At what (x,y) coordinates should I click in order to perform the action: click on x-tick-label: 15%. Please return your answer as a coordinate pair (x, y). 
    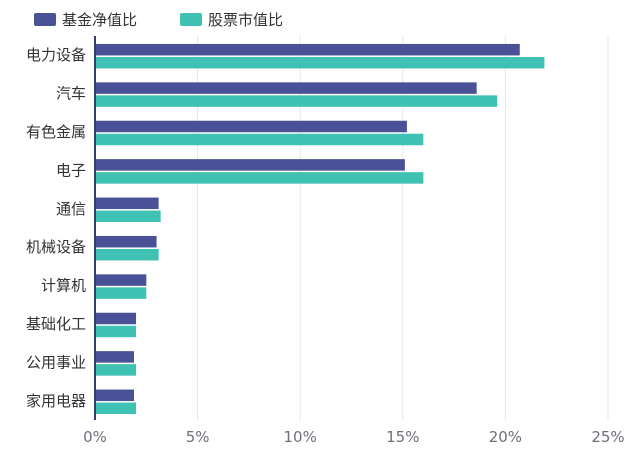
    Looking at the image, I should click on (402, 437).